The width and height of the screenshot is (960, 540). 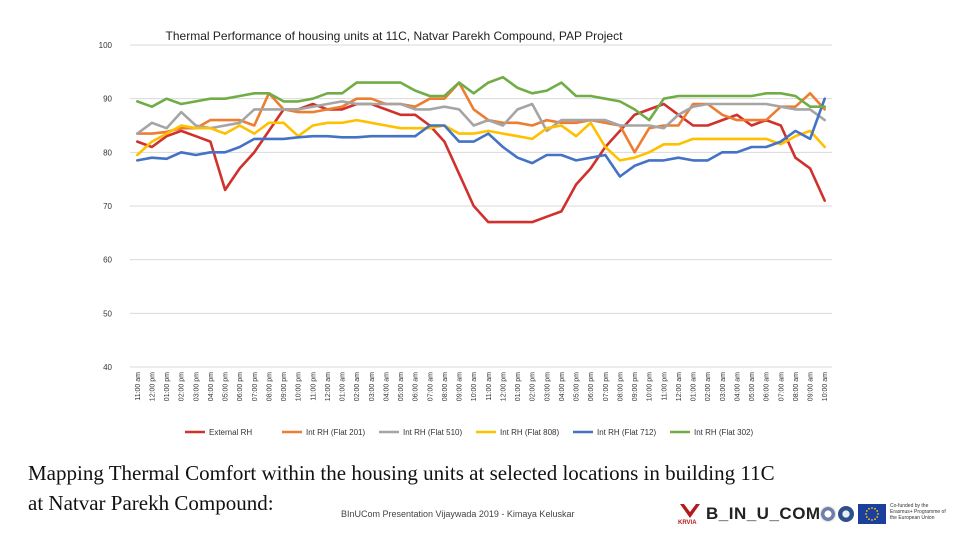 I want to click on y-tick-label: 70, so click(x=107, y=206).